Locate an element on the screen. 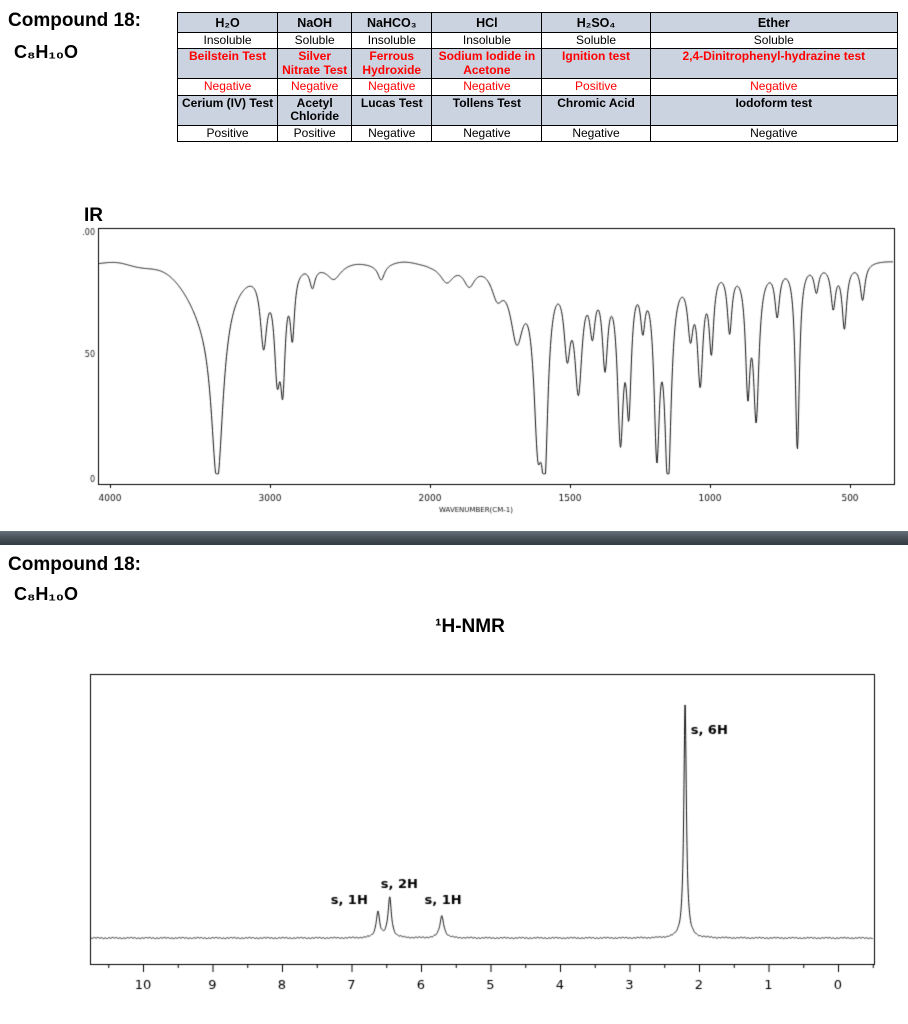 The image size is (908, 1024). table-cell: Sodium Iodide in Acetone is located at coordinates (487, 64).